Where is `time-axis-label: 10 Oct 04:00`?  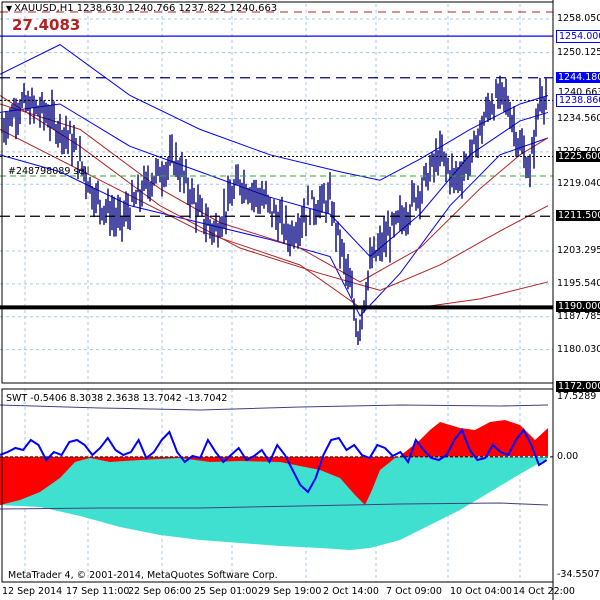
time-axis-label: 10 Oct 04:00 is located at coordinates (481, 591).